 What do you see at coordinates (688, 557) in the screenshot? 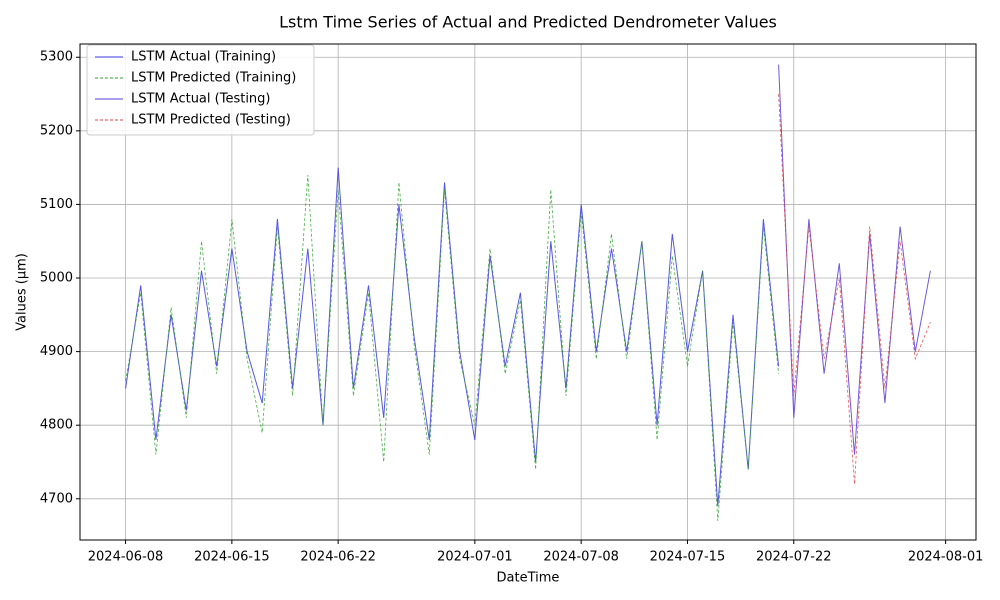
I see `x-tick-label: 2024-07-15` at bounding box center [688, 557].